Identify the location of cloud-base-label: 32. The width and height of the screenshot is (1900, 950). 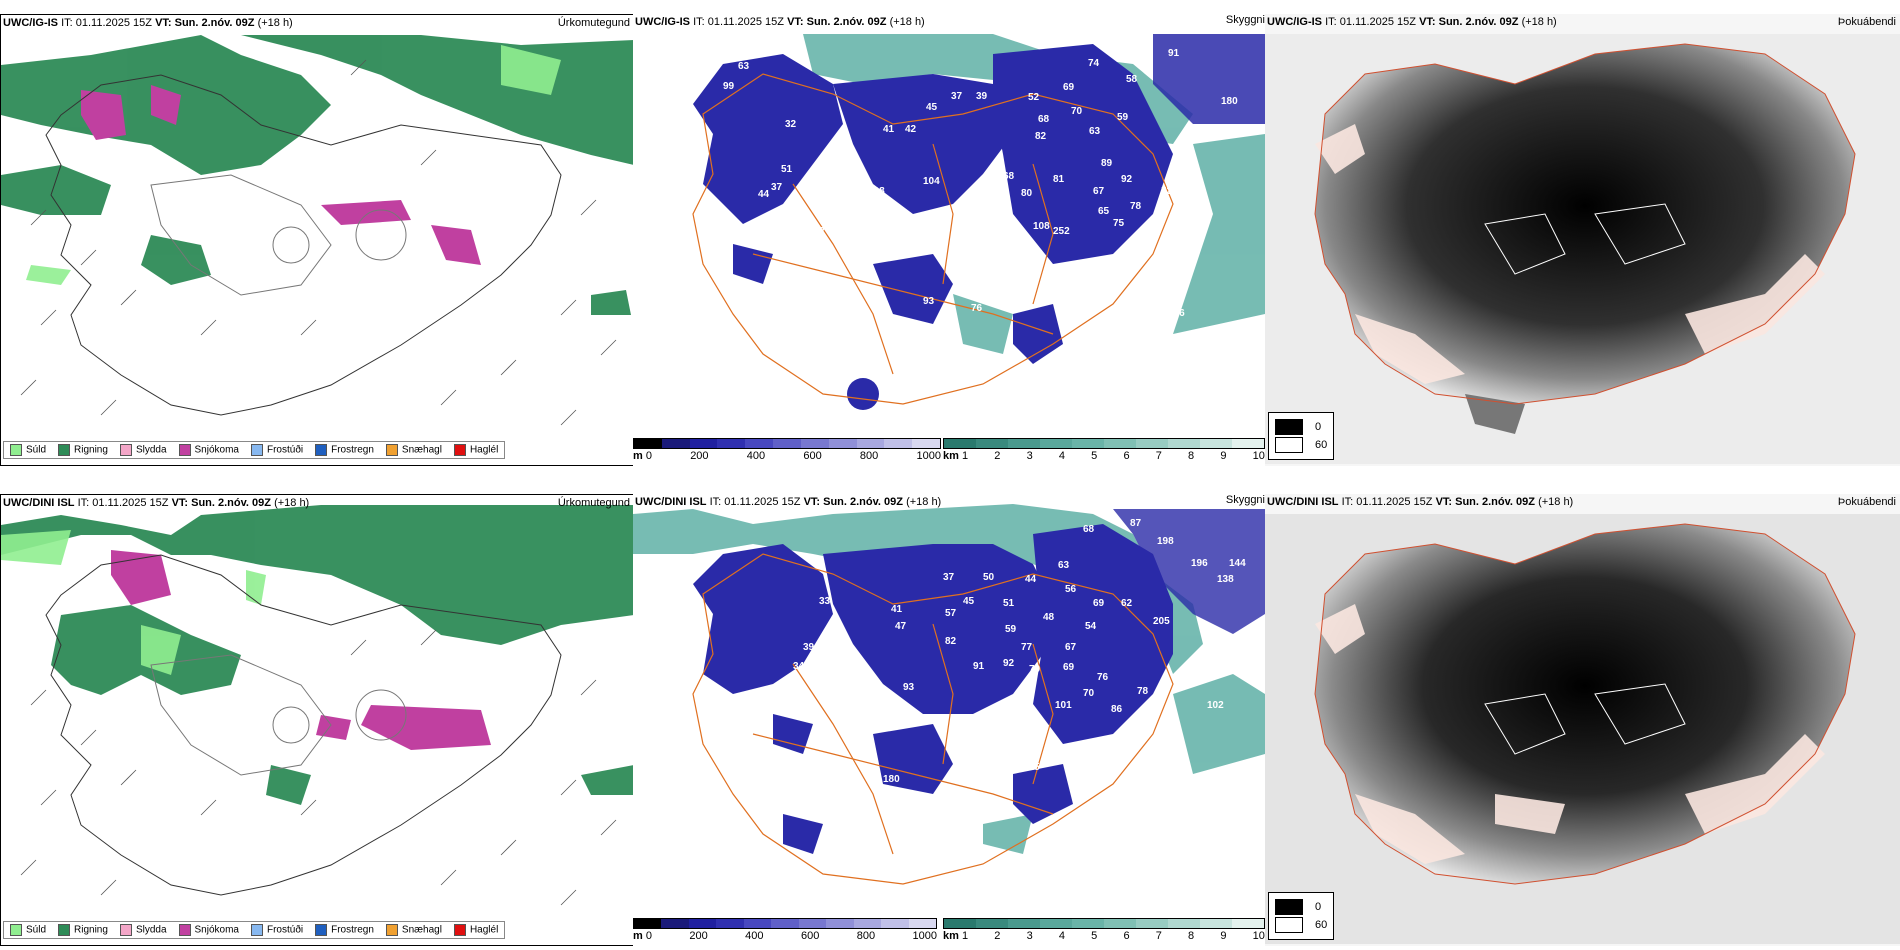
(791, 124).